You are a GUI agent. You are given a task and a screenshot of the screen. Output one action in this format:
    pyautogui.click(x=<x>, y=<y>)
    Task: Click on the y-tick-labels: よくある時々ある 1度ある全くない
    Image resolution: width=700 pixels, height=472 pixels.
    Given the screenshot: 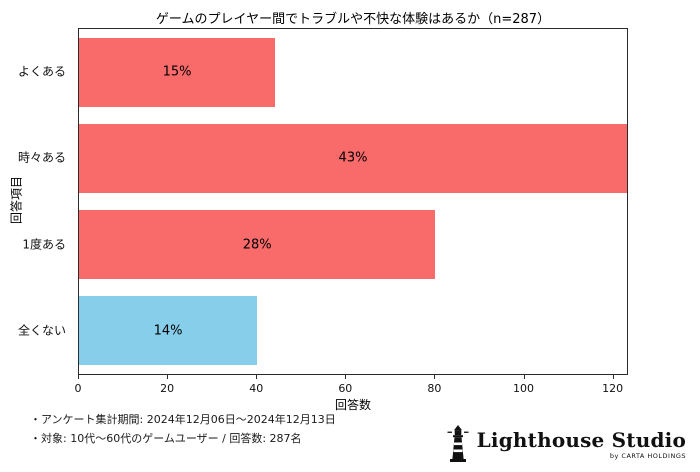 What is the action you would take?
    pyautogui.click(x=36, y=201)
    